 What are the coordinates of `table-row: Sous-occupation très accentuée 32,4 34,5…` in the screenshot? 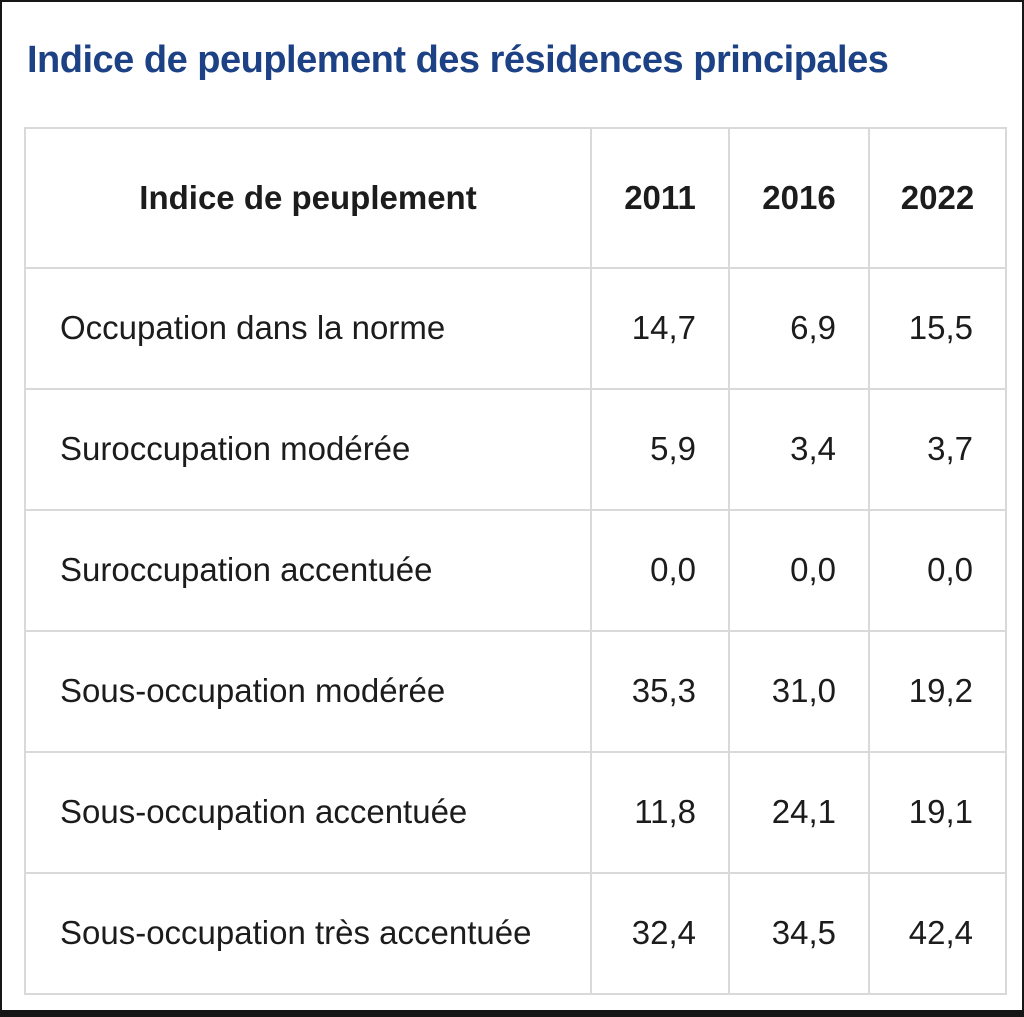 It's located at (515, 933).